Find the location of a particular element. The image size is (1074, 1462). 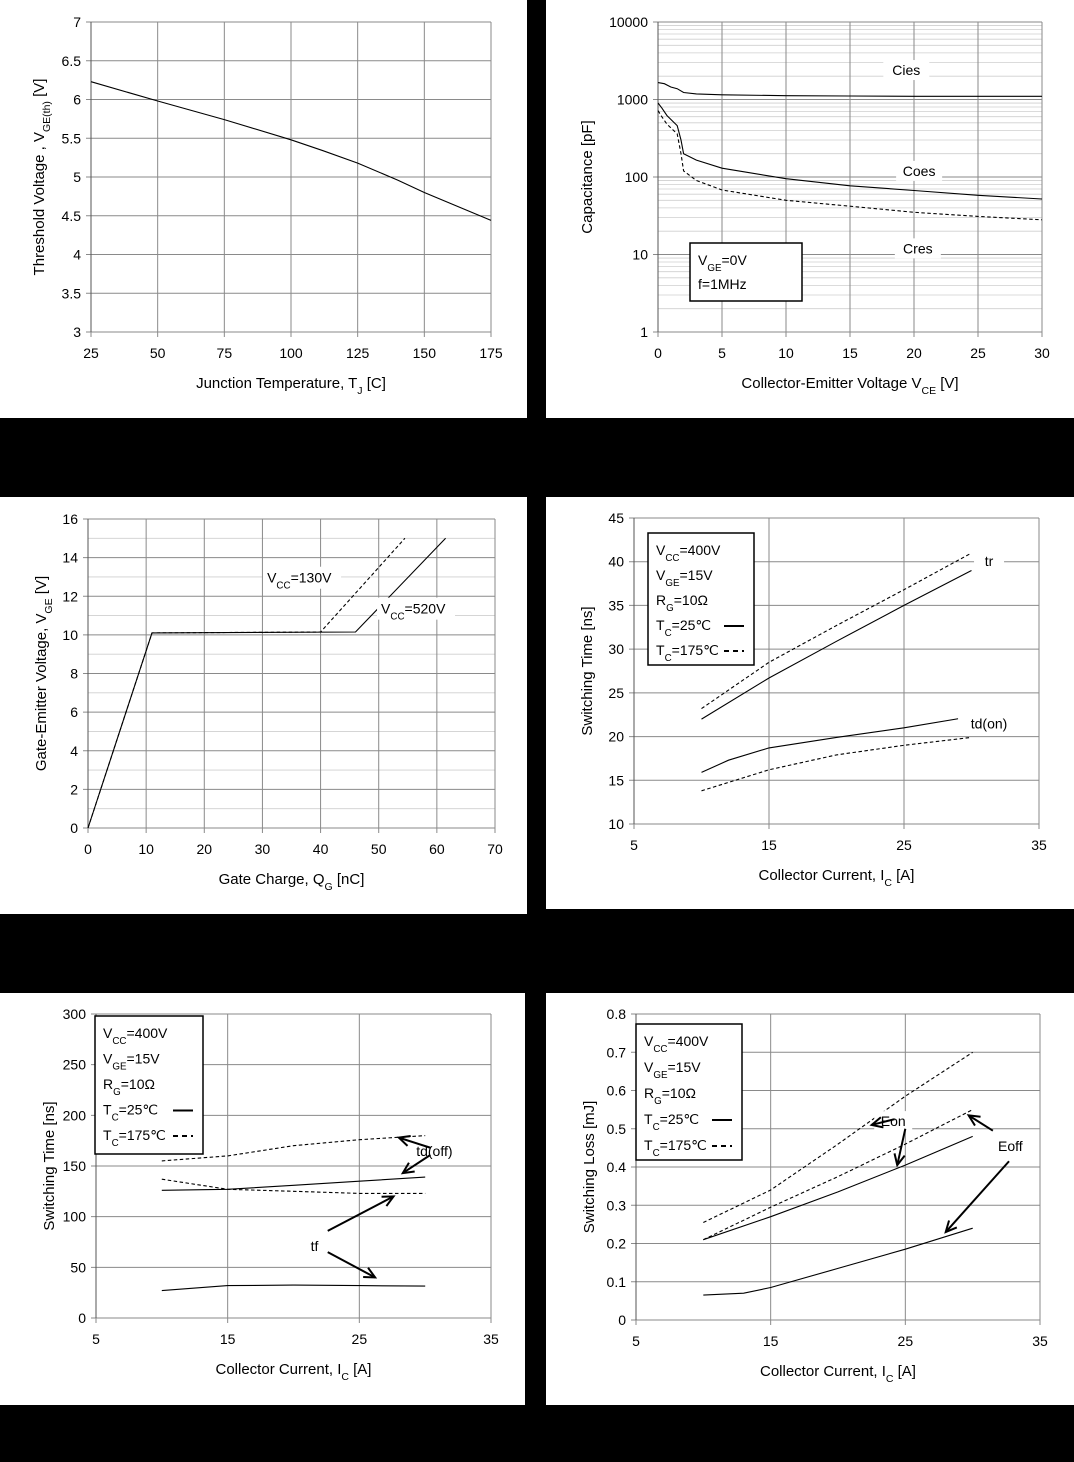

curve-label: Cres is located at coordinates (918, 248).